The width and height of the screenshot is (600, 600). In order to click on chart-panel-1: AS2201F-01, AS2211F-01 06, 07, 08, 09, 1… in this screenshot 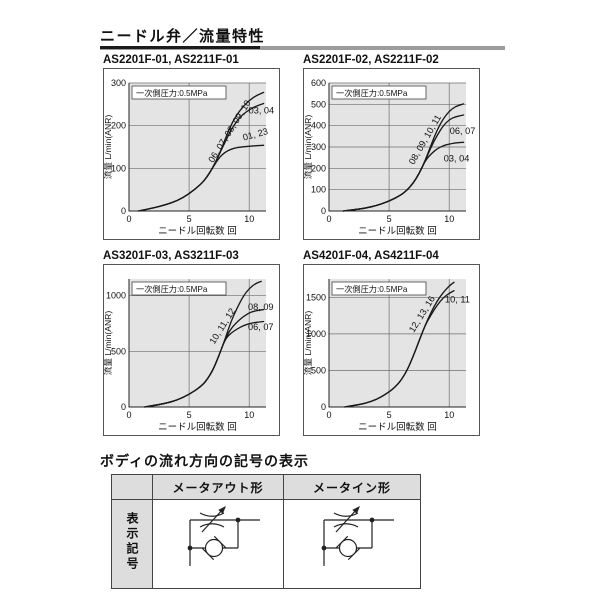, I will do `click(191, 147)`.